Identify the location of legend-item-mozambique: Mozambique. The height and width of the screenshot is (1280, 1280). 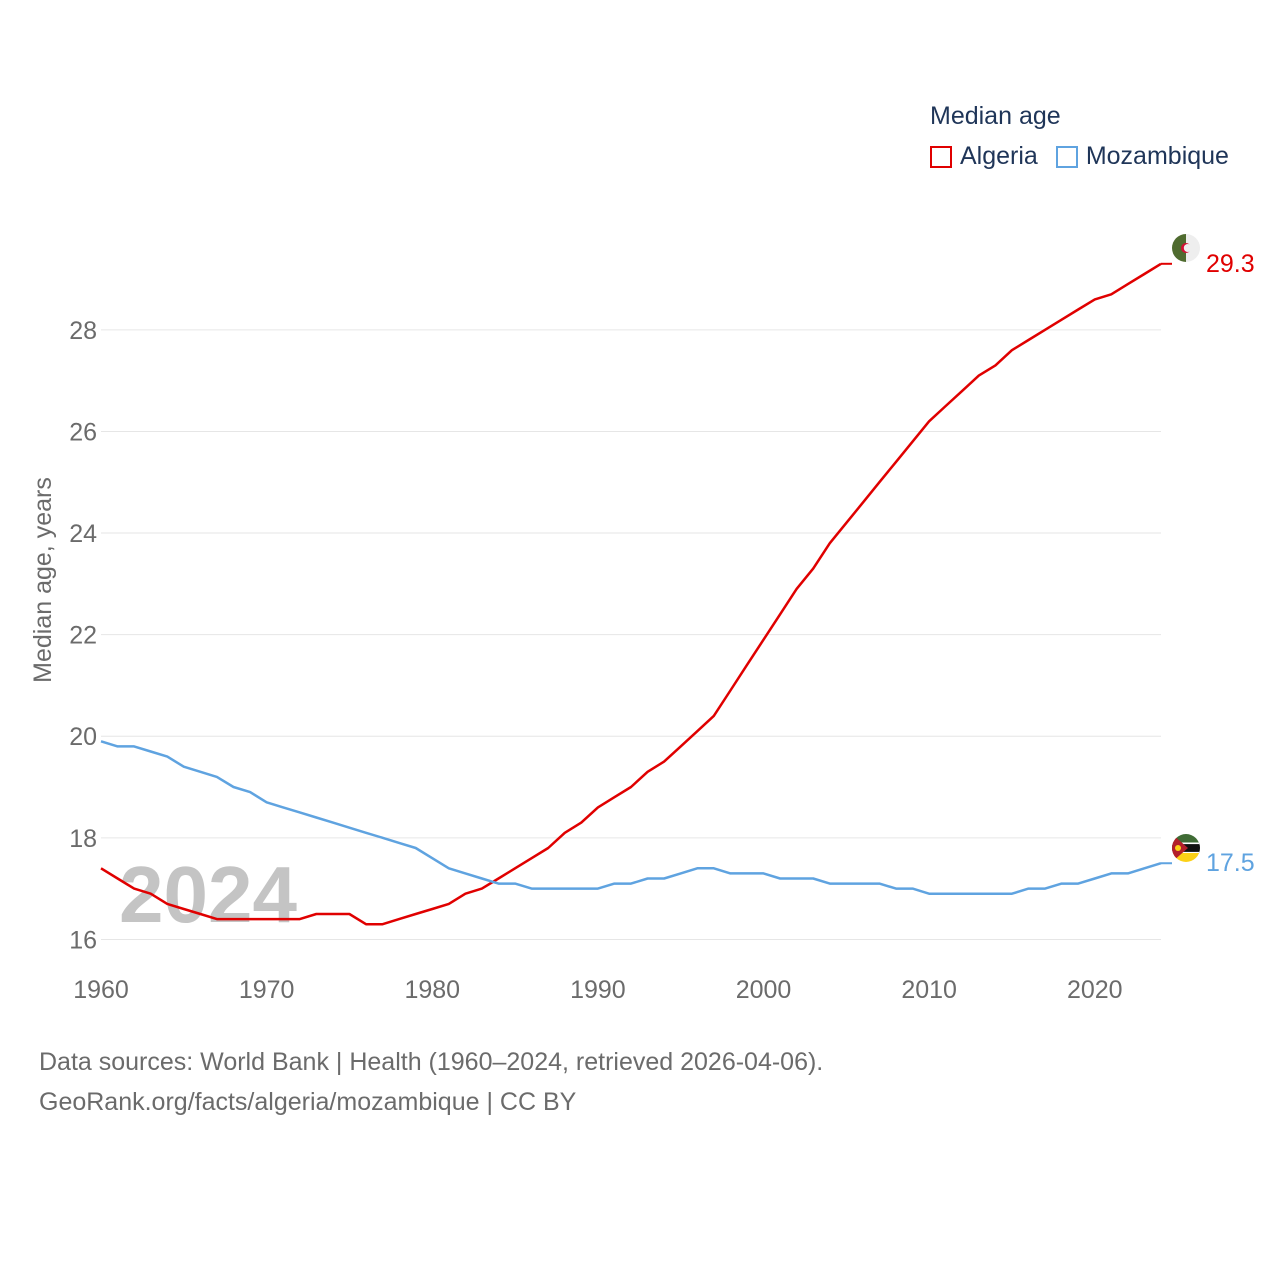
(1142, 156).